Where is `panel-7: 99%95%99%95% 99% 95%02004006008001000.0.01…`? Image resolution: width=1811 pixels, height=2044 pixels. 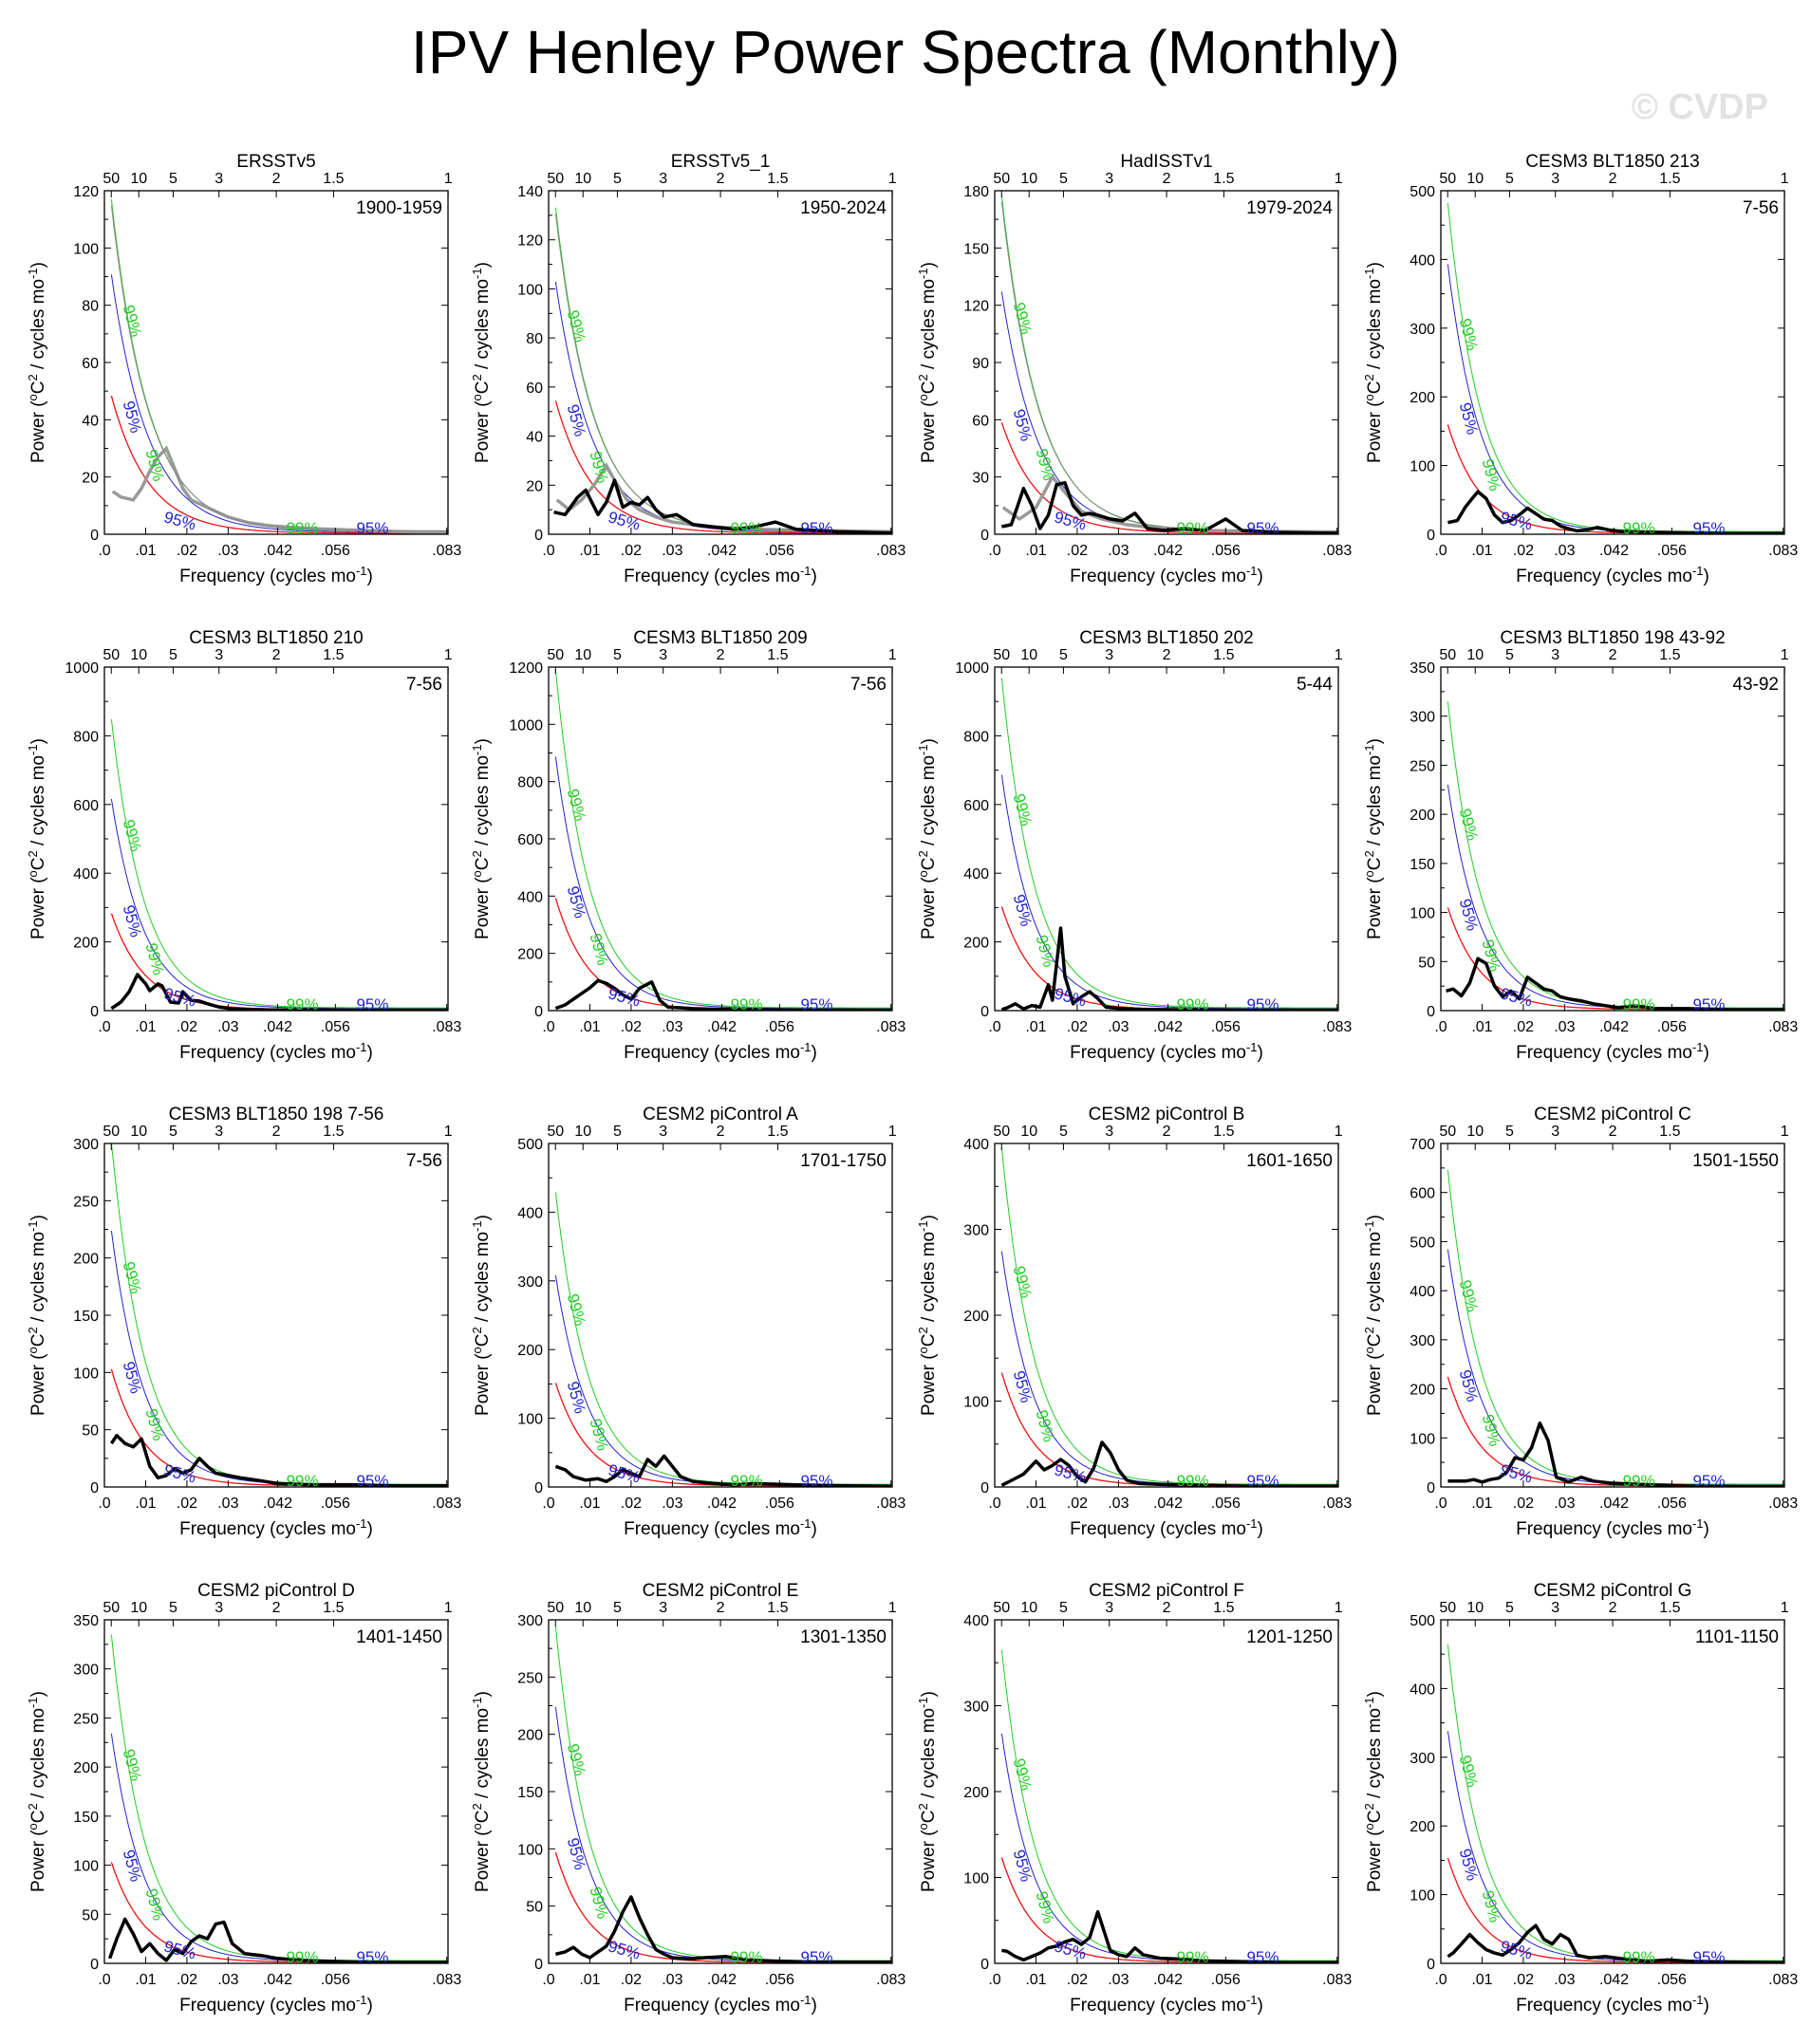
panel-7: 99%95%99%95% 99% 95%02004006008001000.0.01… is located at coordinates (1134, 845).